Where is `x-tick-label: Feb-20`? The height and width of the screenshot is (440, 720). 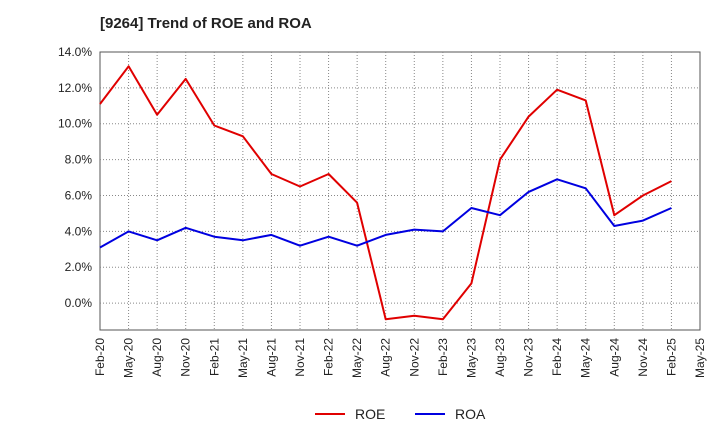 x-tick-label: Feb-20 is located at coordinates (100, 357).